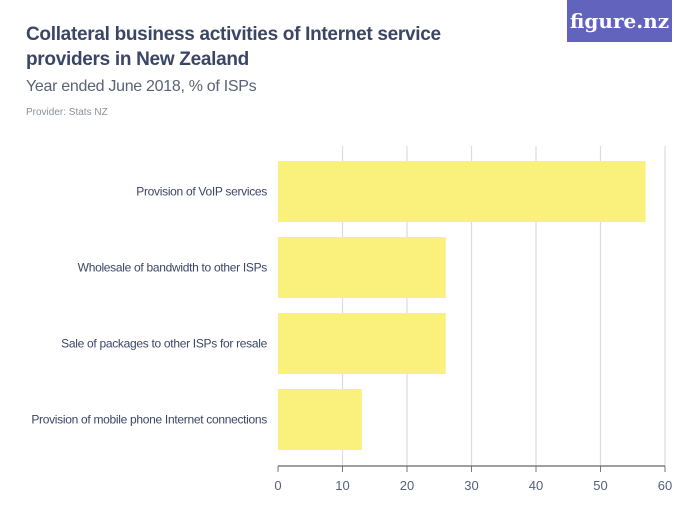 This screenshot has height=525, width=700. What do you see at coordinates (600, 485) in the screenshot?
I see `x-tick-label: 50` at bounding box center [600, 485].